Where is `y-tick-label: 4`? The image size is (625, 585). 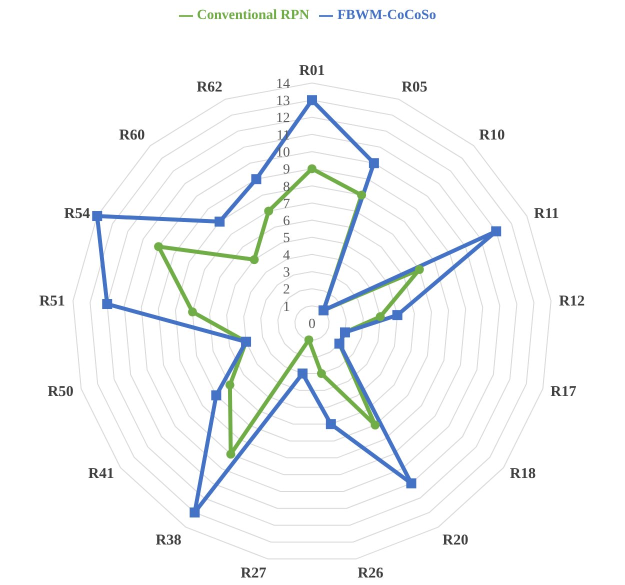
y-tick-label: 4 is located at coordinates (286, 256).